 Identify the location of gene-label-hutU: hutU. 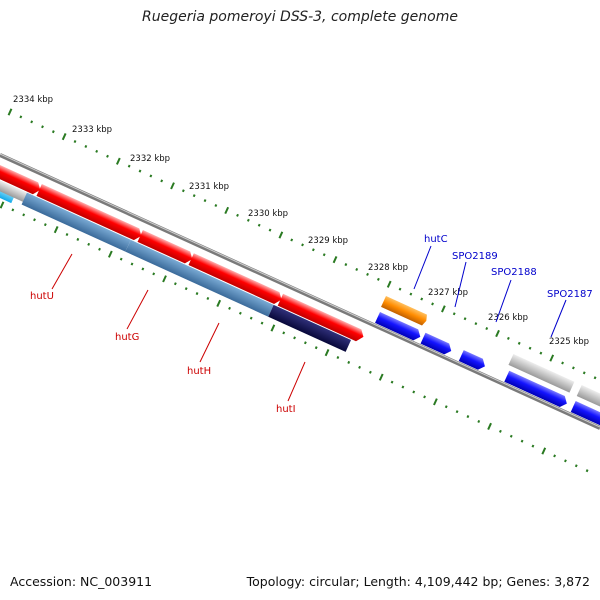
(42, 296).